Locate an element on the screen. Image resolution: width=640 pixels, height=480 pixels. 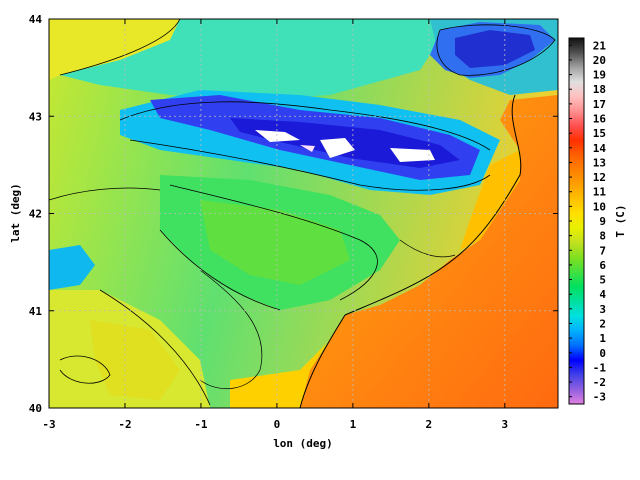
colorbar-tick-label: 19 is located at coordinates (599, 75).